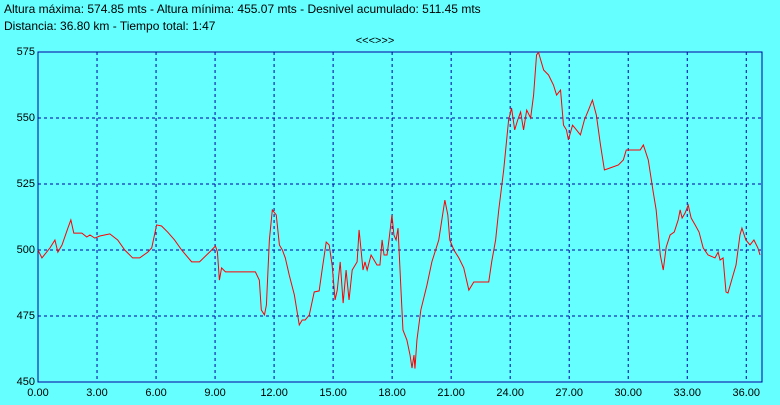  Describe the element at coordinates (687, 393) in the screenshot. I see `x-tick-label: 33.00` at that location.